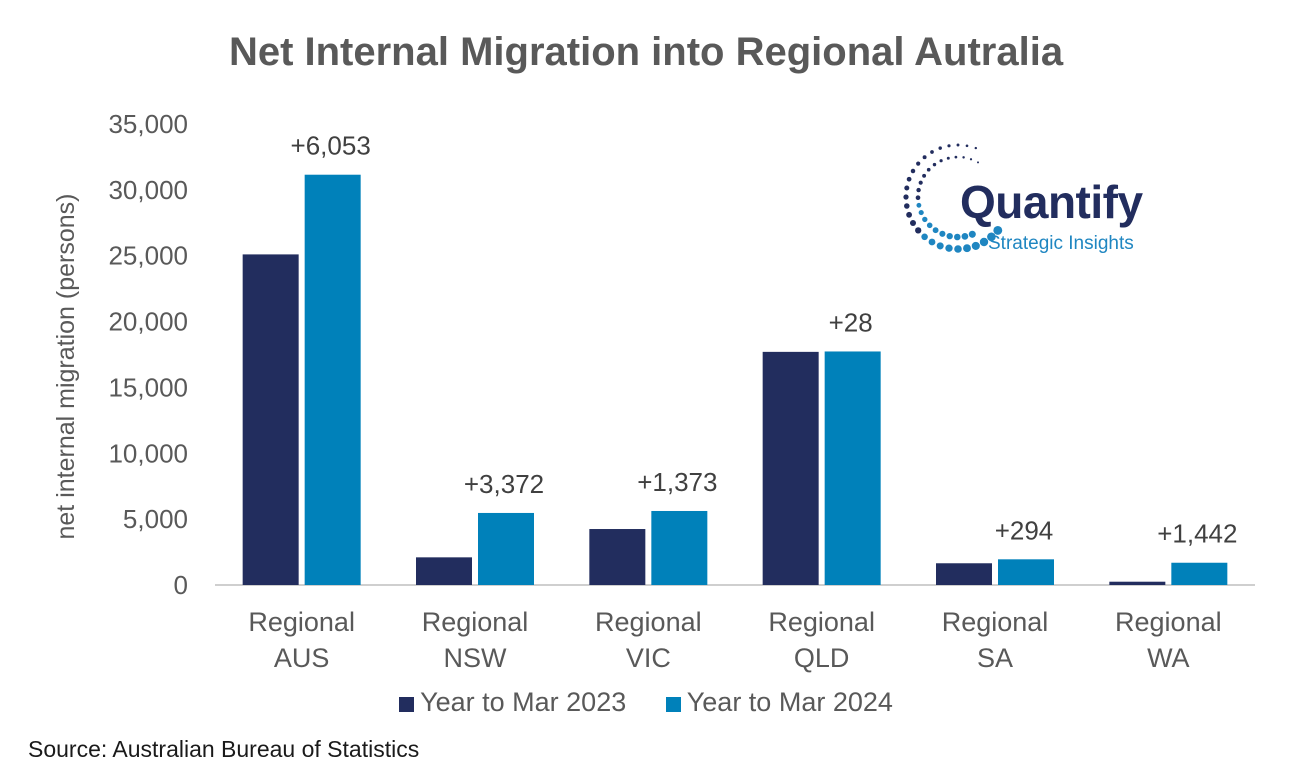 This screenshot has width=1292, height=776. I want to click on data-label-change: +3,372, so click(504, 484).